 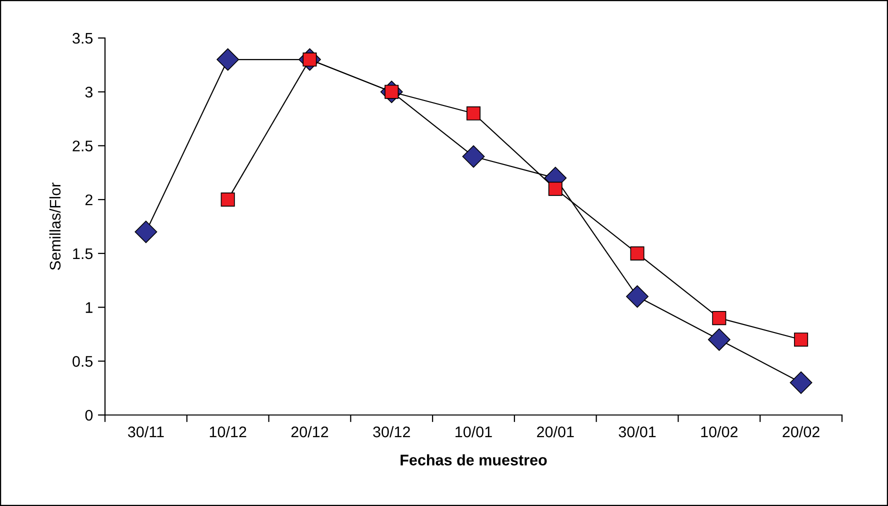 I want to click on y-tick-label: 0.5, so click(x=82, y=361).